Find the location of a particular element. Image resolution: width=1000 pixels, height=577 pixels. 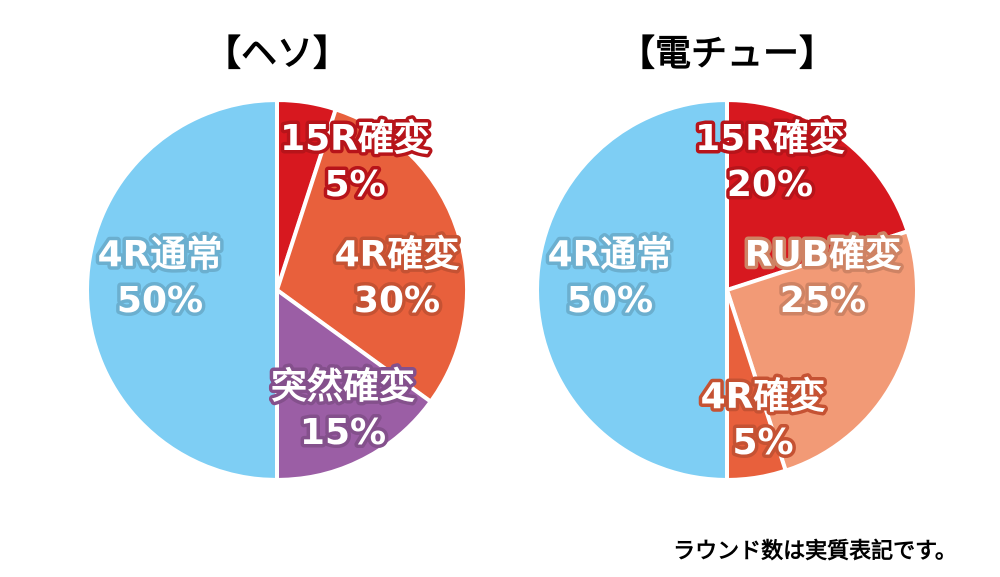

value-label: 20% is located at coordinates (770, 184).